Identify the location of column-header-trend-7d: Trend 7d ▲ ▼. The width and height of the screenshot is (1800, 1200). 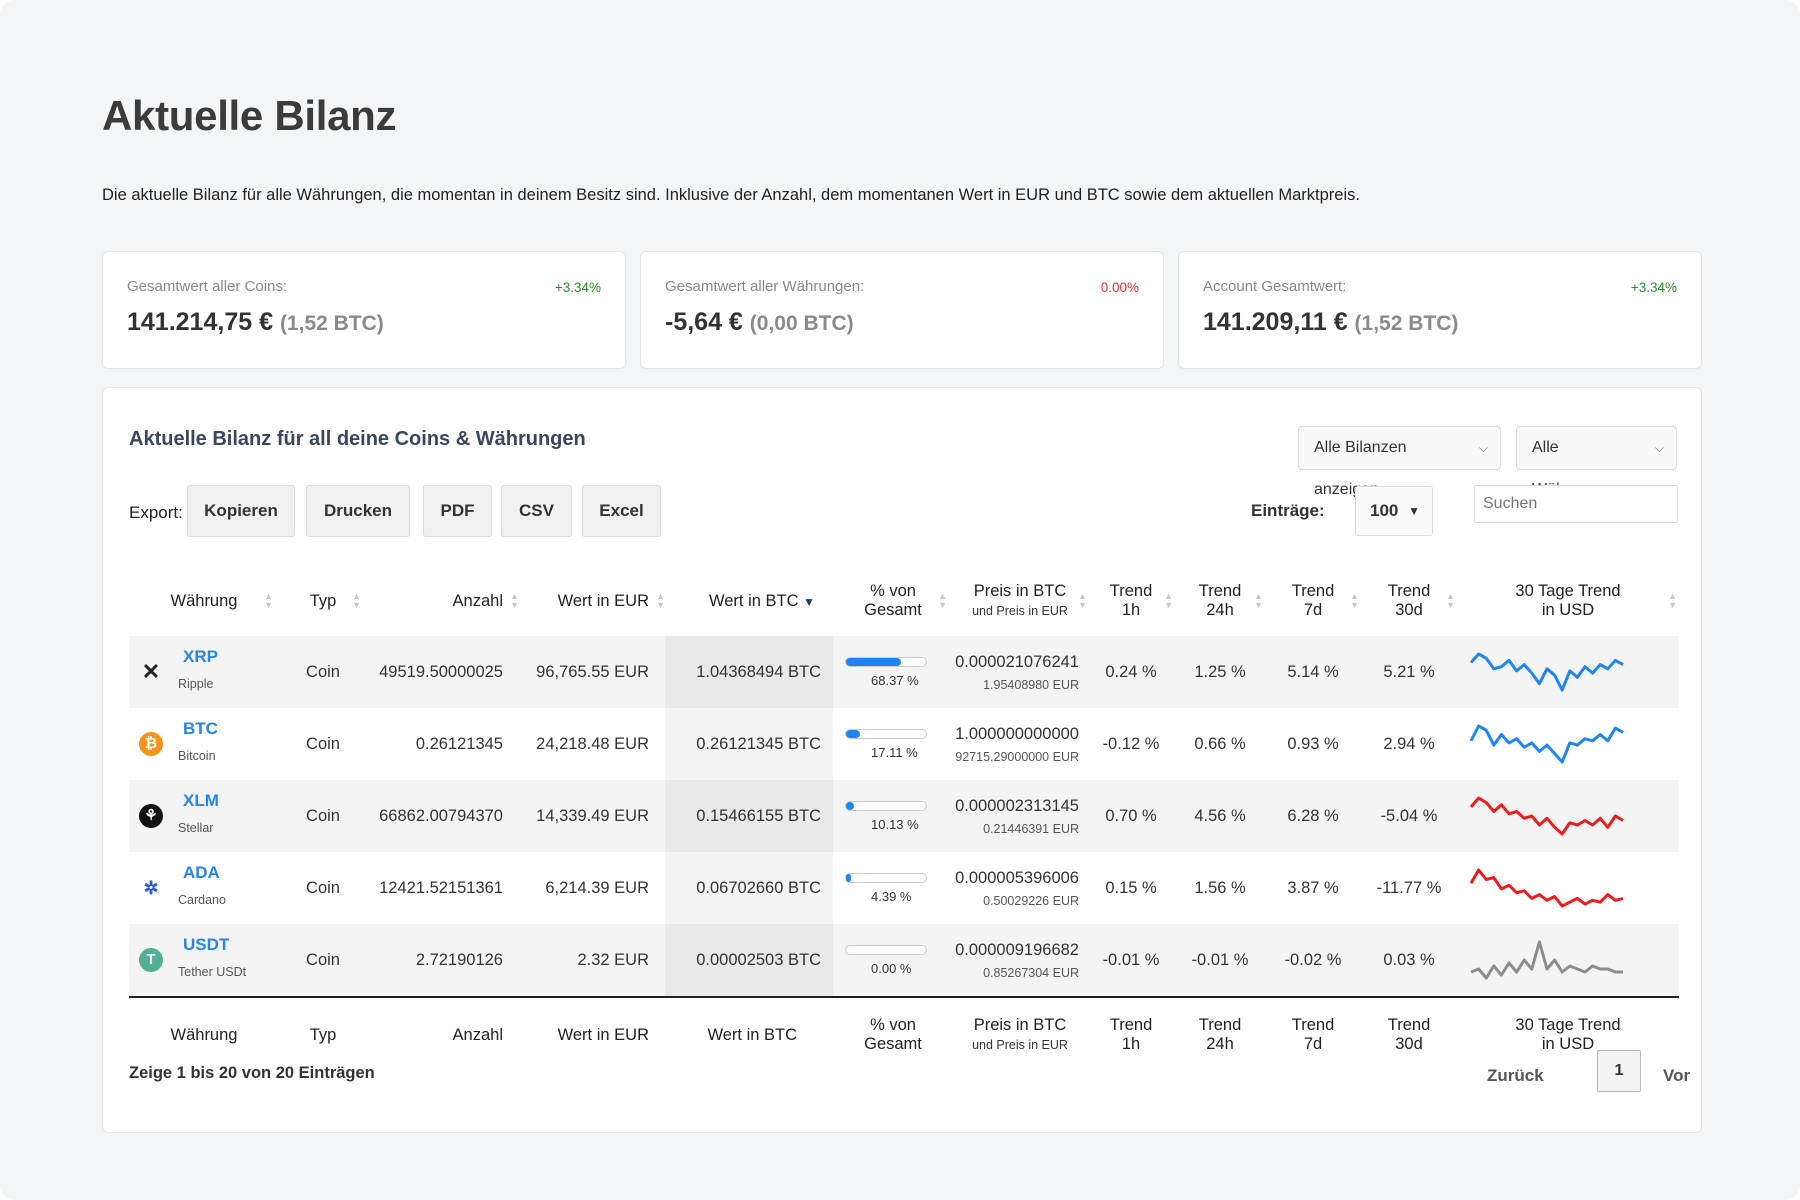
(1325, 600).